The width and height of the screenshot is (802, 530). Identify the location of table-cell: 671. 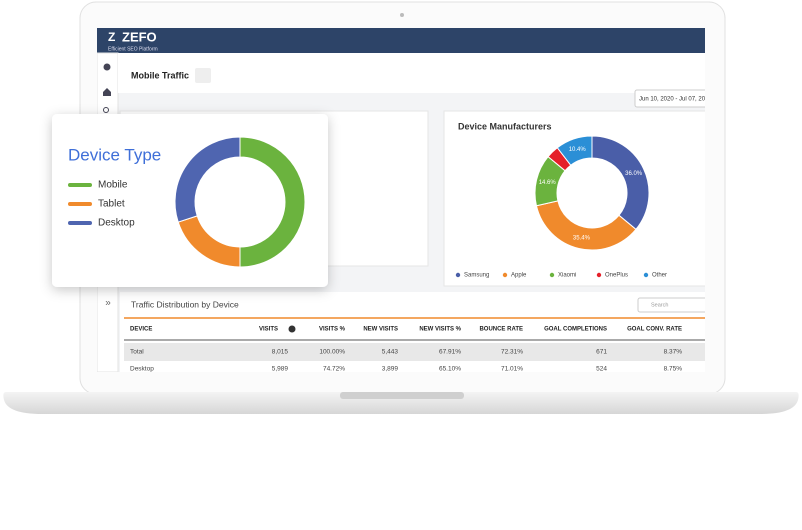
(601, 352).